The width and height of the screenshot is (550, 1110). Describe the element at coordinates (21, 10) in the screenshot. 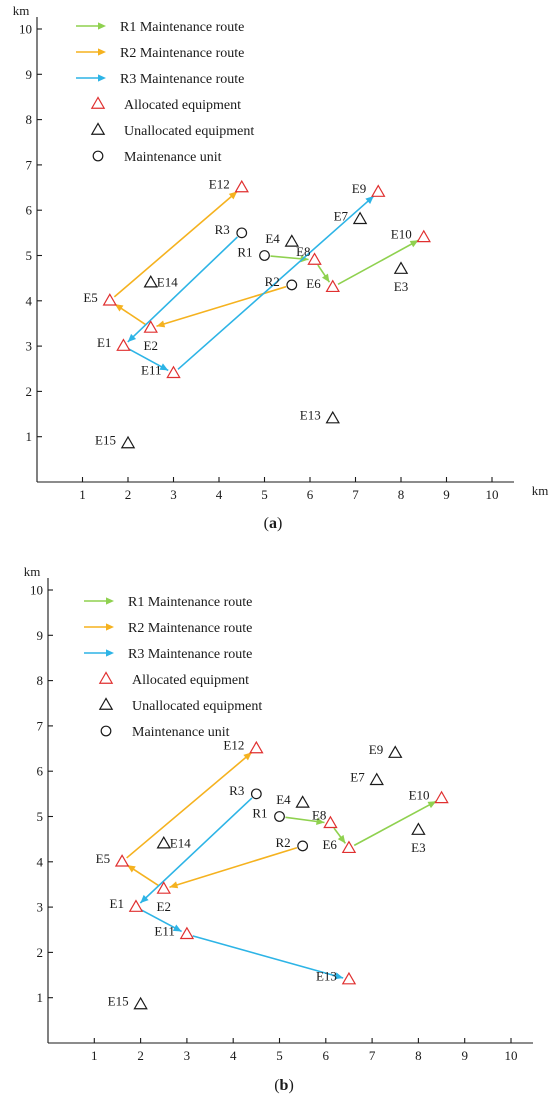

I see `y-unit-label: km` at that location.